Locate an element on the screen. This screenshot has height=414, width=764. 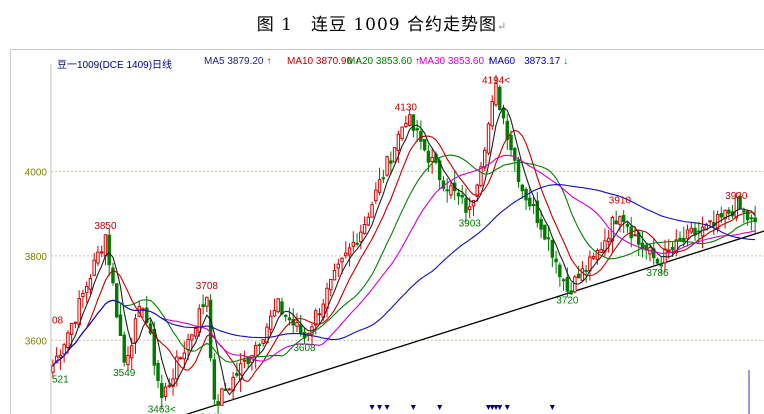
legend-symbol: 豆一1009(DCE 1409)日线 is located at coordinates (115, 65).